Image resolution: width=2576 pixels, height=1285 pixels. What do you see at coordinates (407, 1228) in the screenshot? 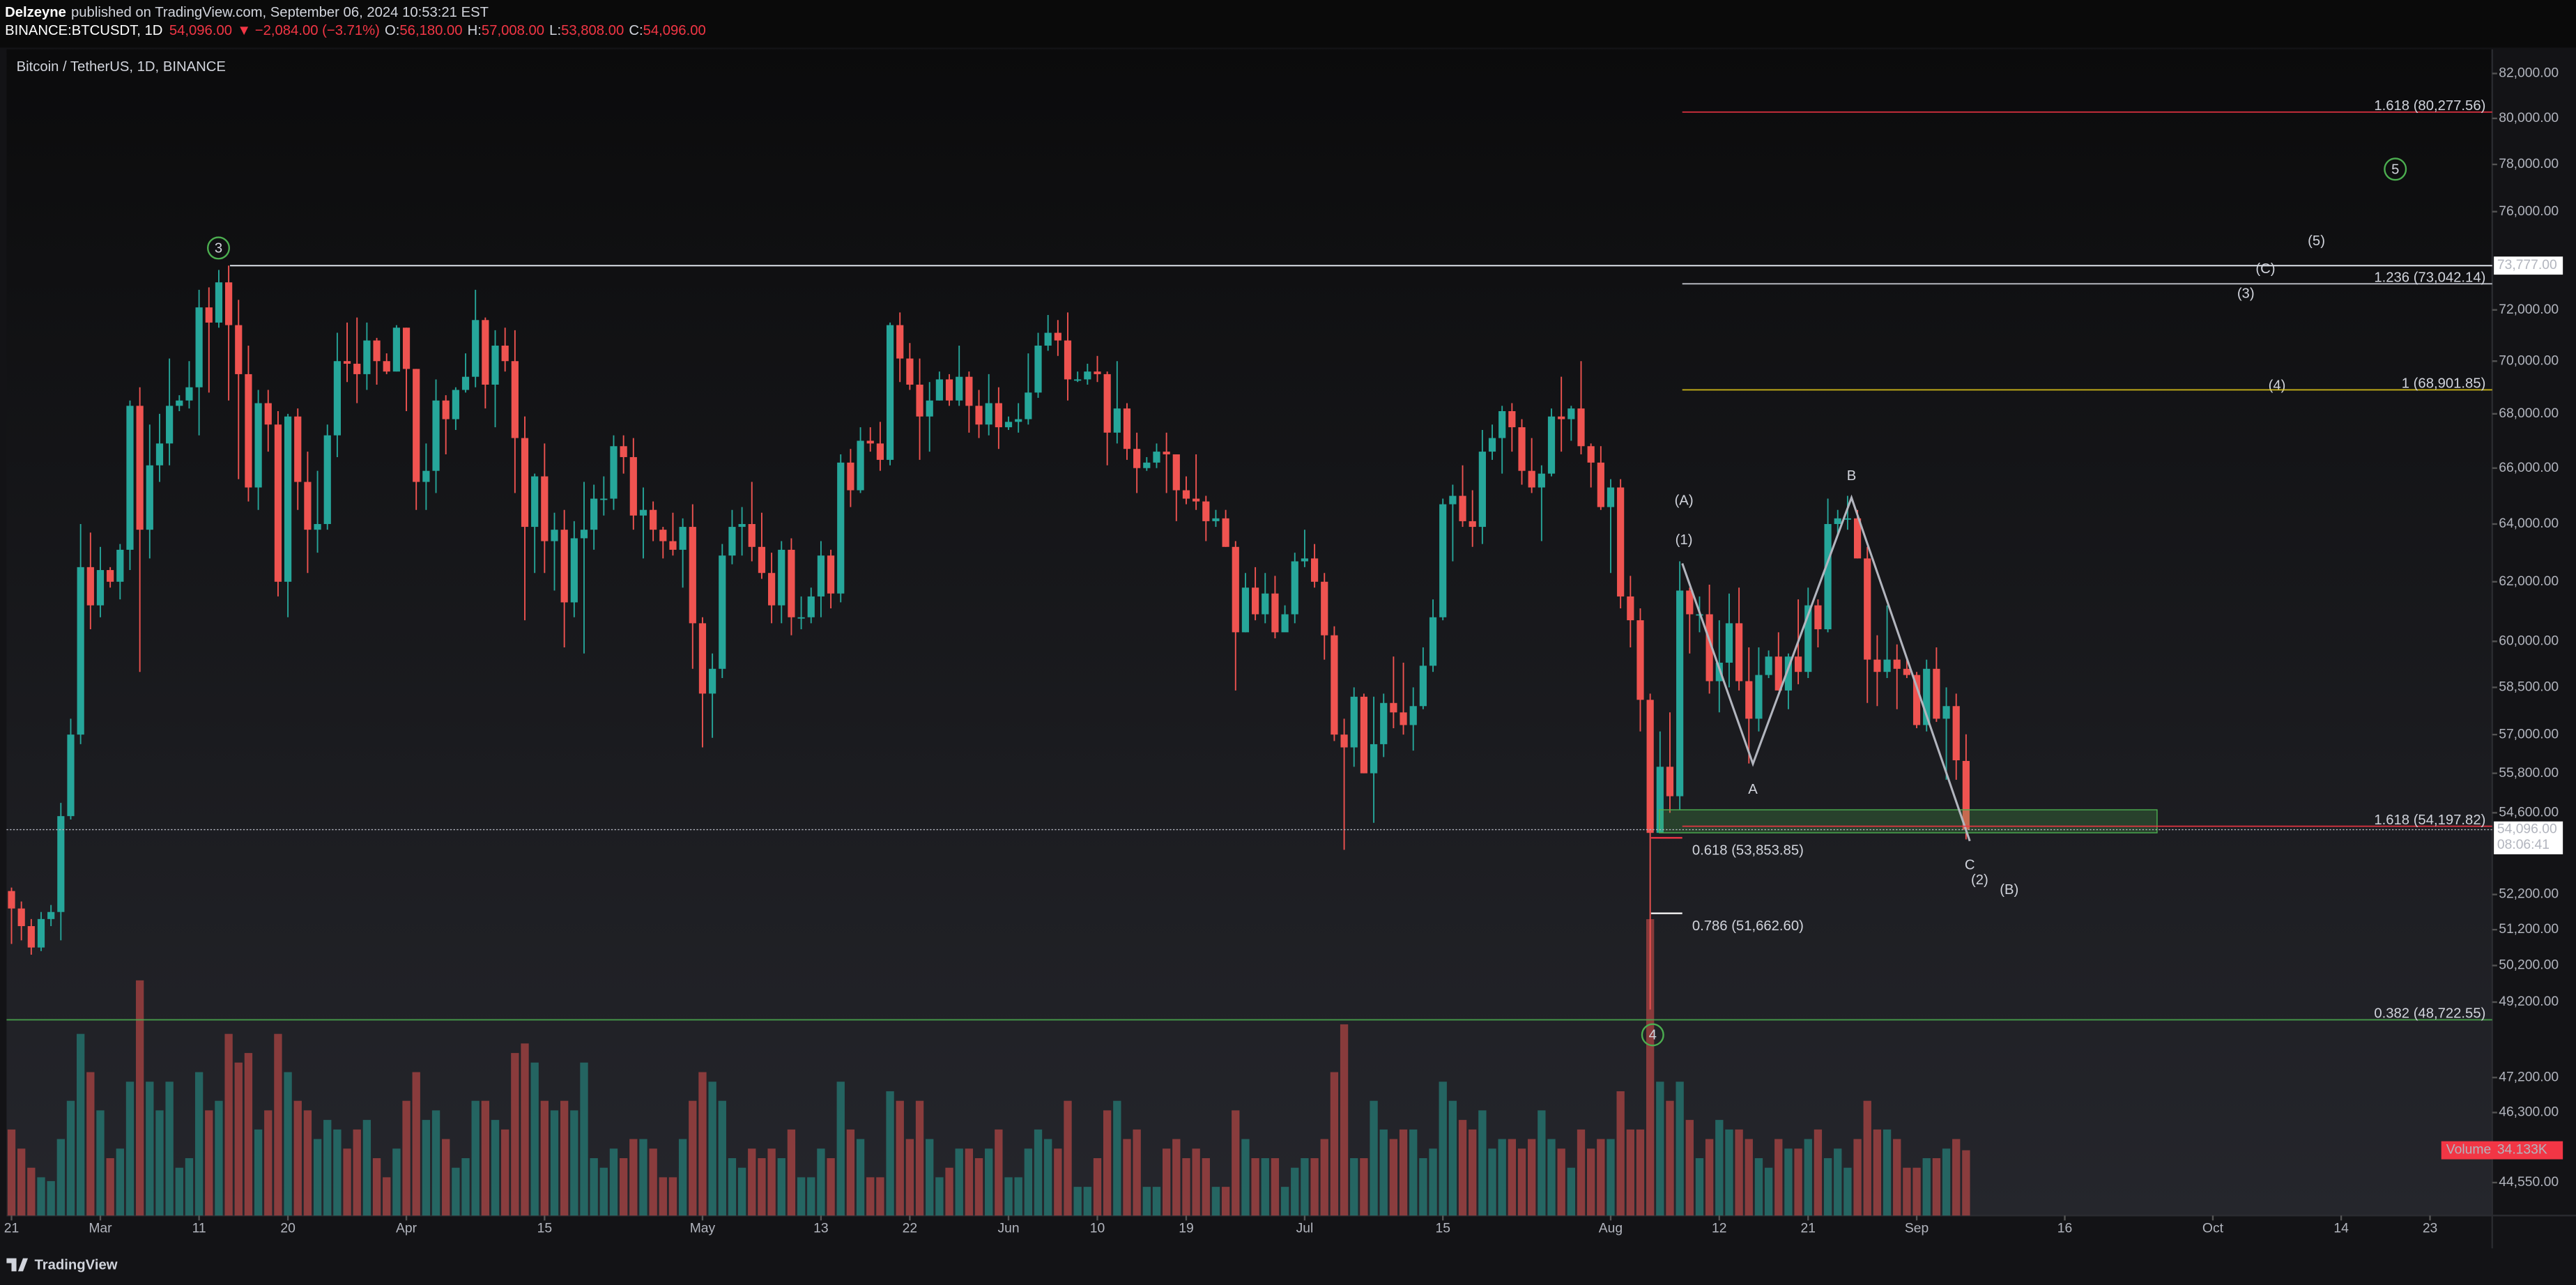
I see `x-tick-label: Apr` at bounding box center [407, 1228].